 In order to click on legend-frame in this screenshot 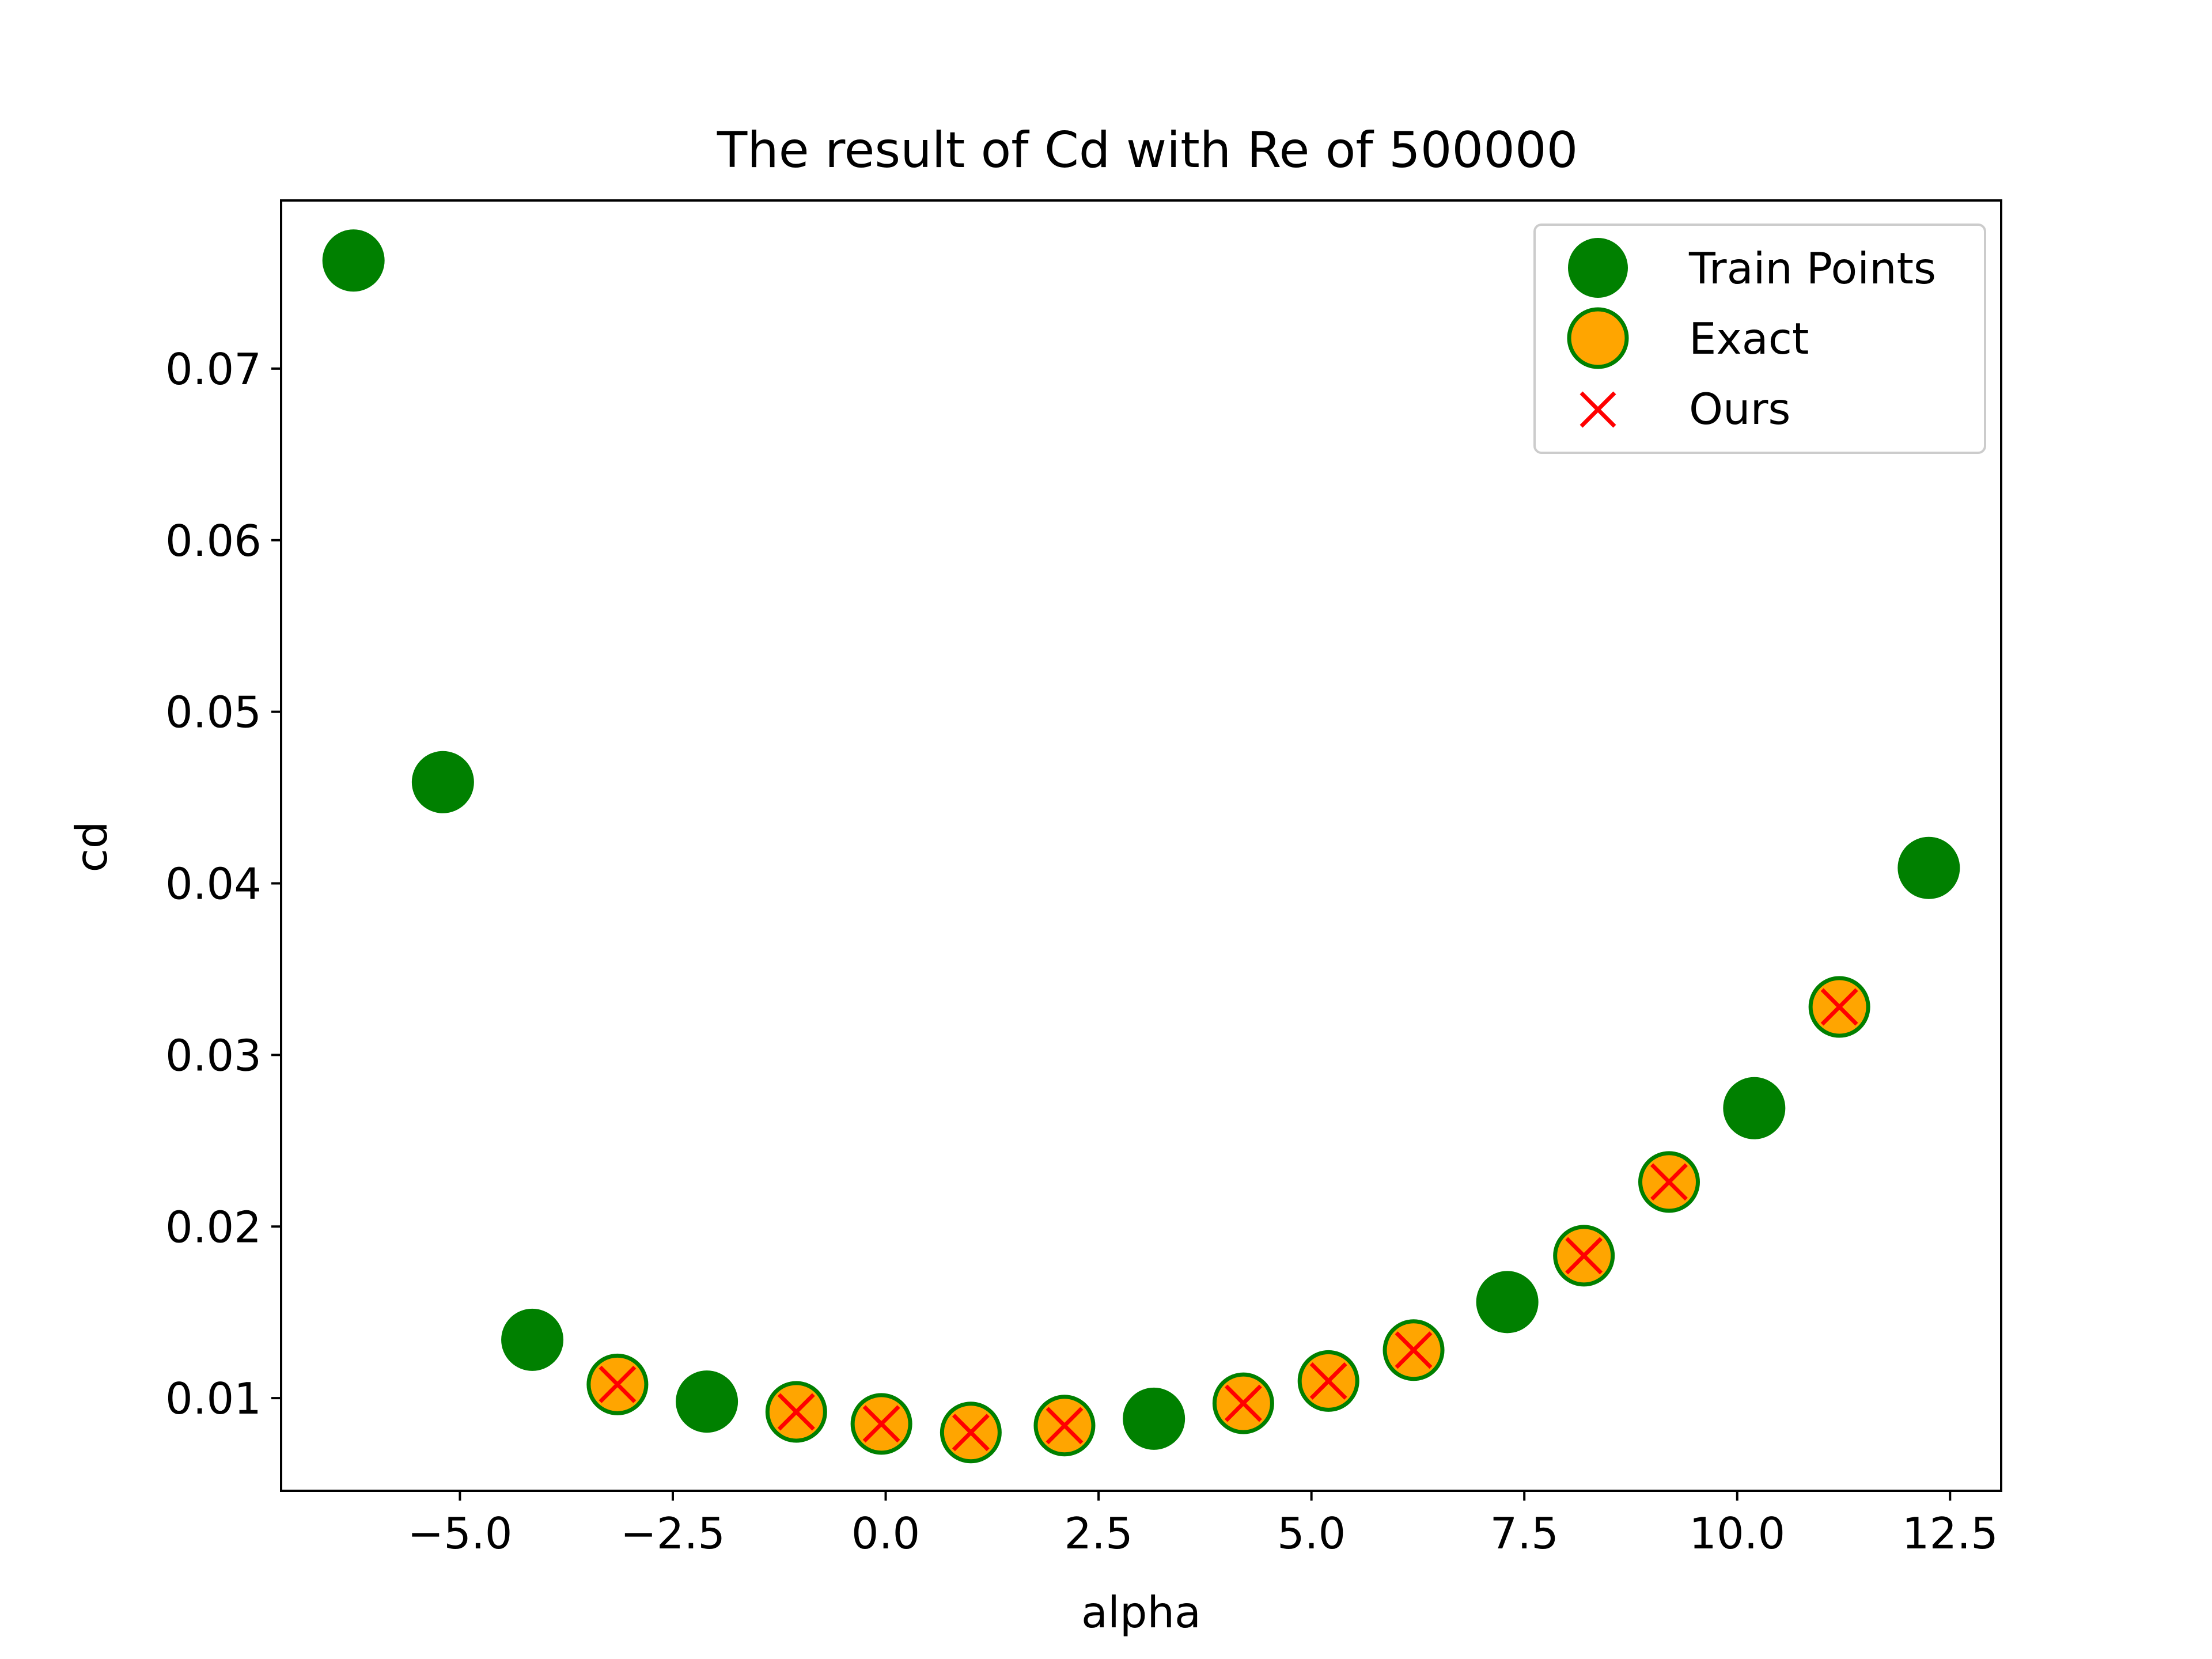, I will do `click(1759, 339)`.